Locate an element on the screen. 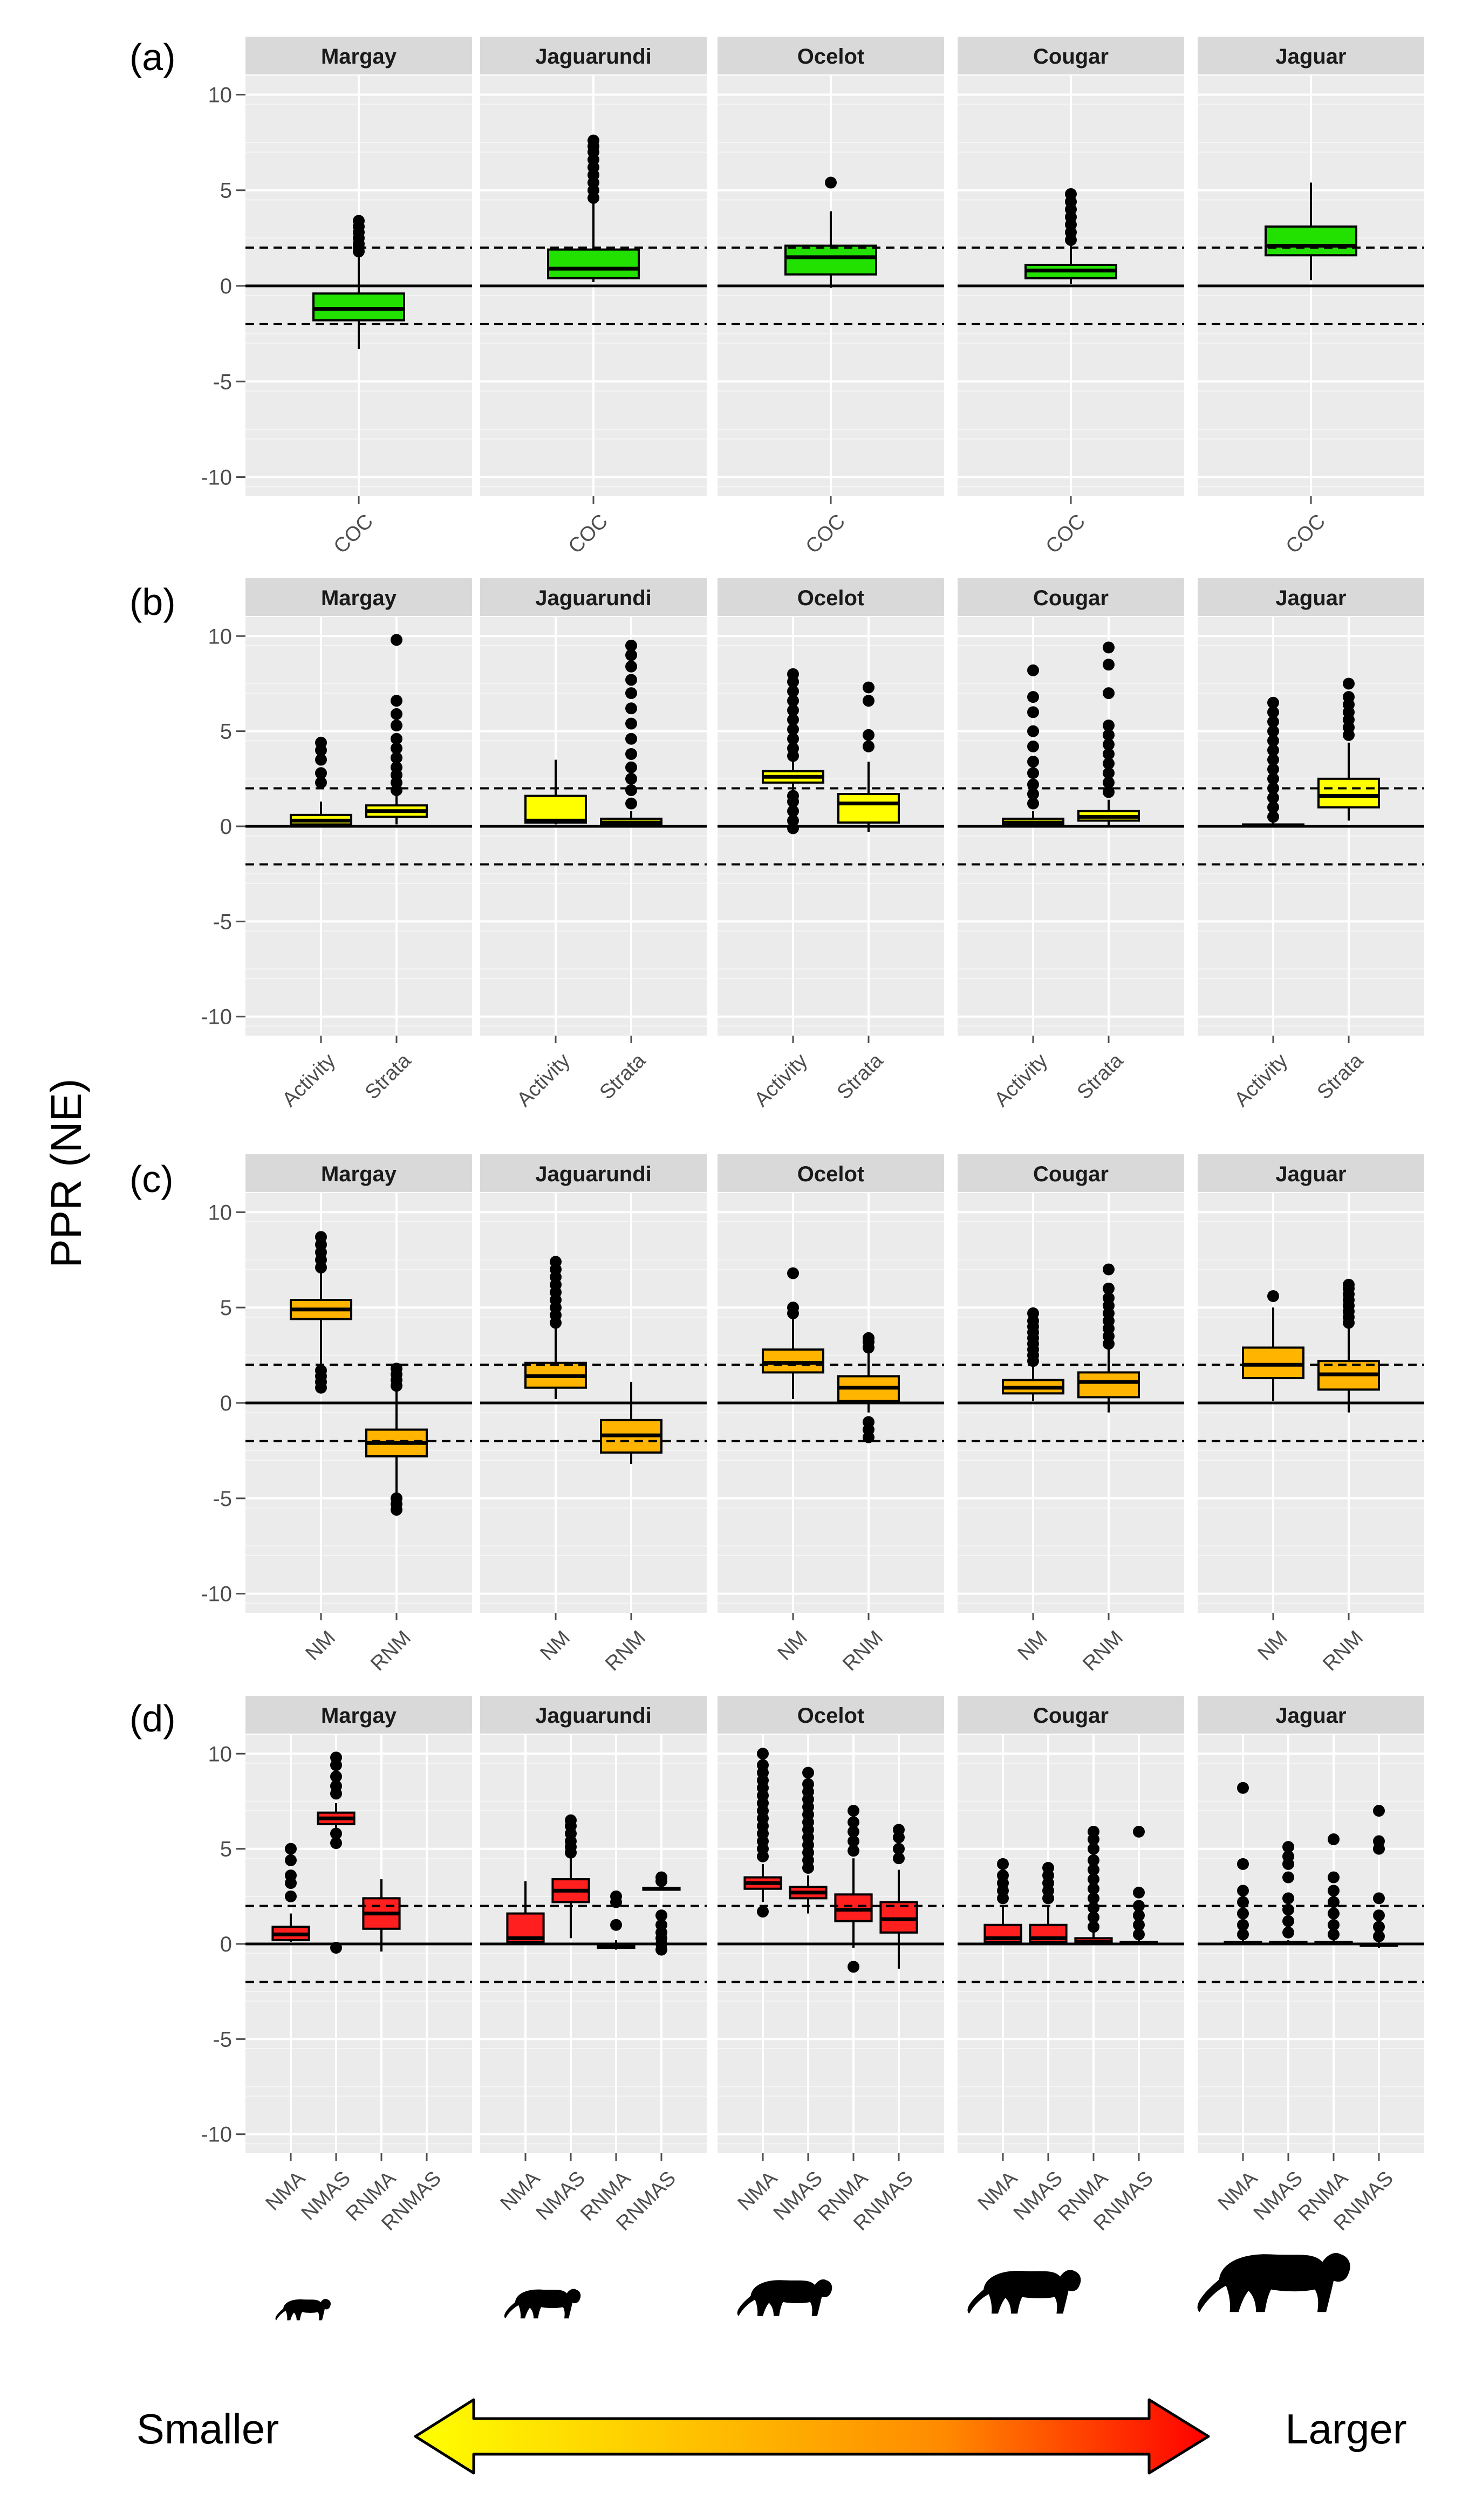 This screenshot has width=1462, height=2520. x-tick-label: RNM is located at coordinates (1343, 1650).